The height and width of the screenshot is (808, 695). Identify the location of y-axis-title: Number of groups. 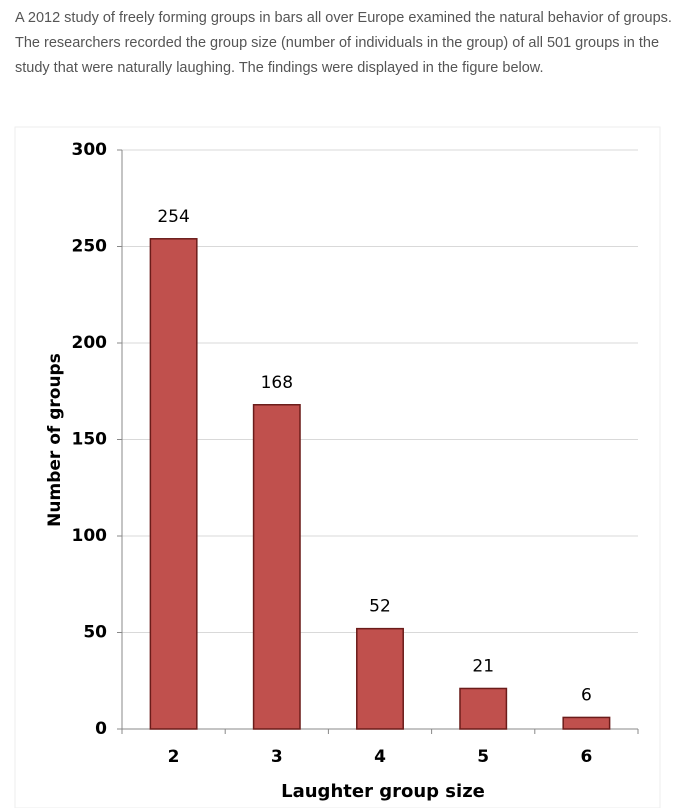
(55, 440).